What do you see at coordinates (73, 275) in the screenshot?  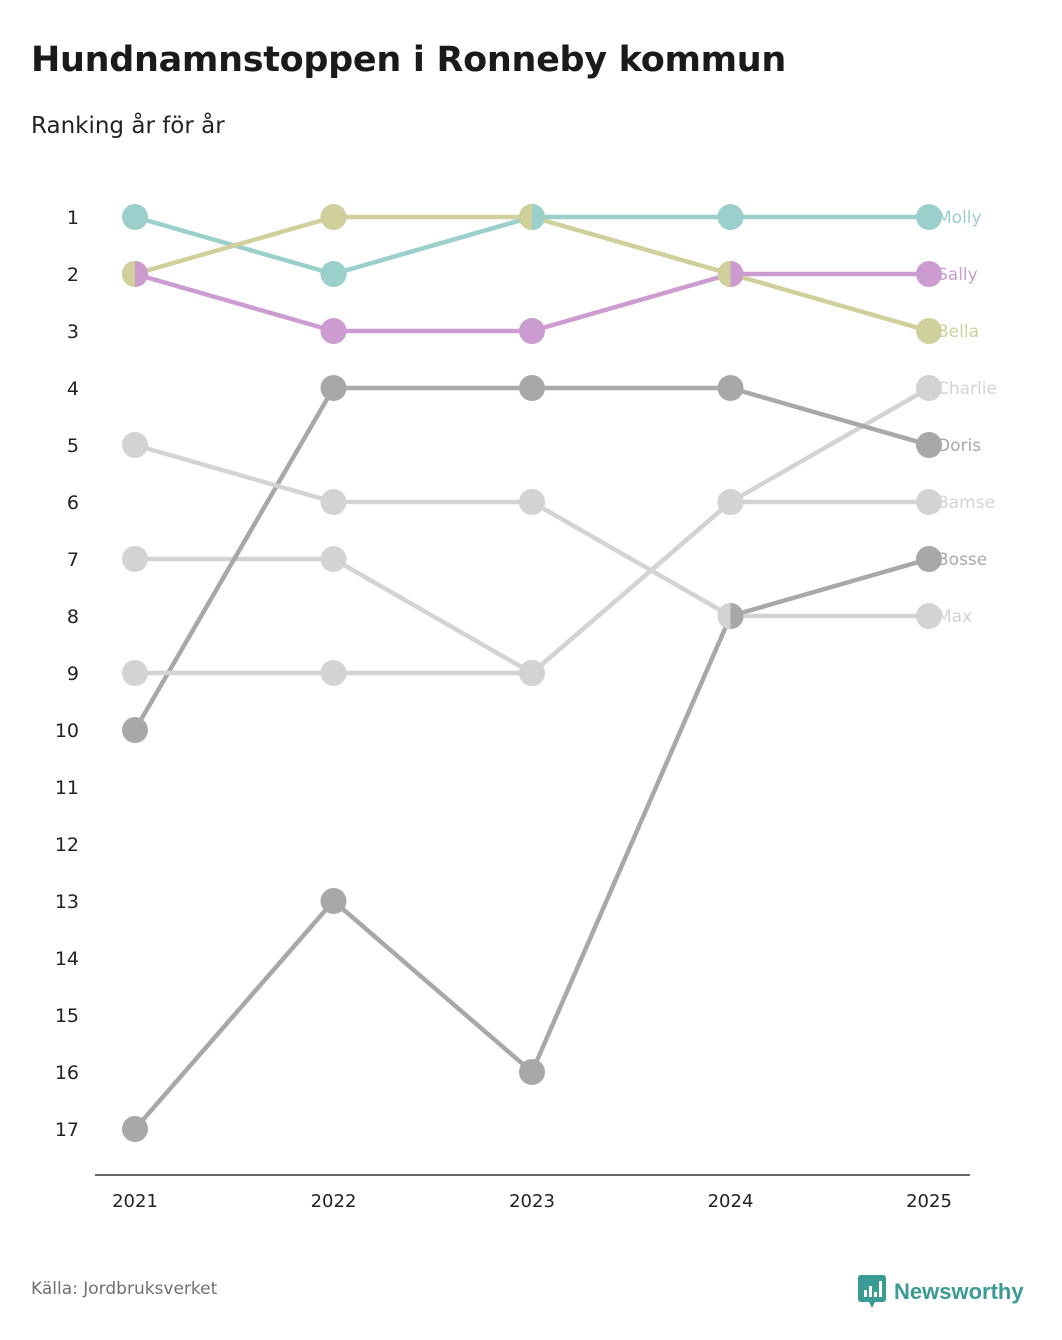 I see `y-tick-label: 2` at bounding box center [73, 275].